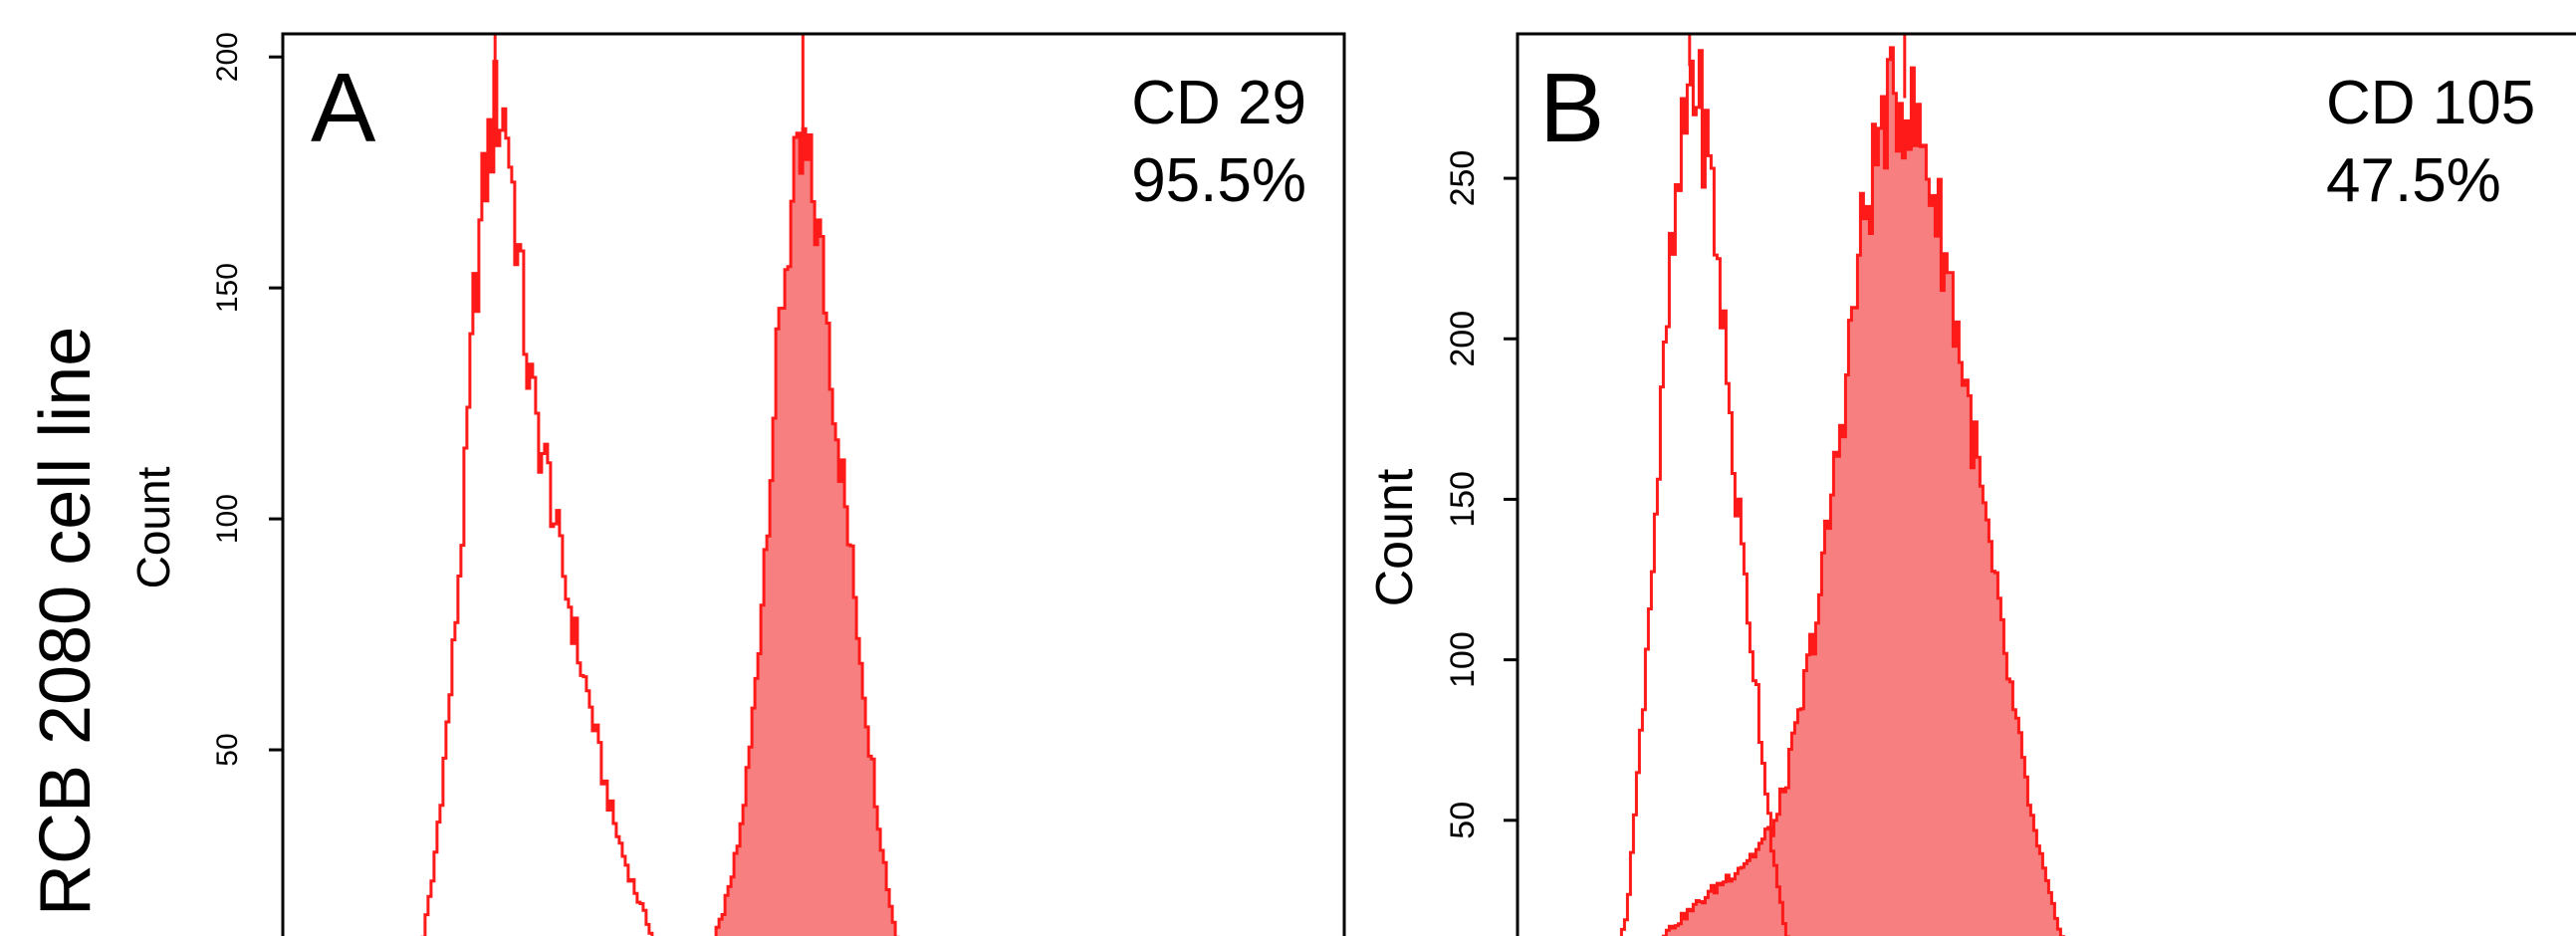 This screenshot has height=936, width=2576. I want to click on panel-b-ylabel: Count, so click(1395, 537).